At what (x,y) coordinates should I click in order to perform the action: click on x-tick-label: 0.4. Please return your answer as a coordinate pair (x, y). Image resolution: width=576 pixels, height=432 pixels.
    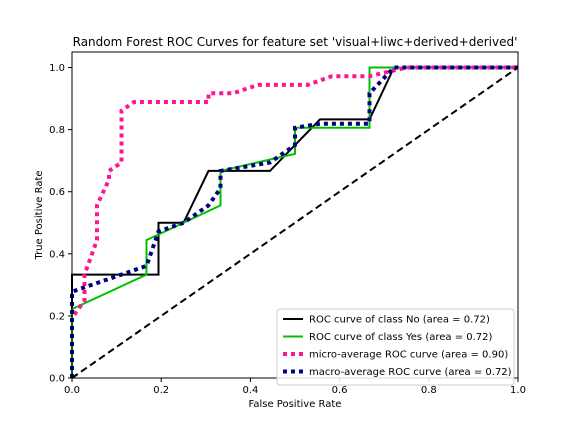
    Looking at the image, I should click on (250, 390).